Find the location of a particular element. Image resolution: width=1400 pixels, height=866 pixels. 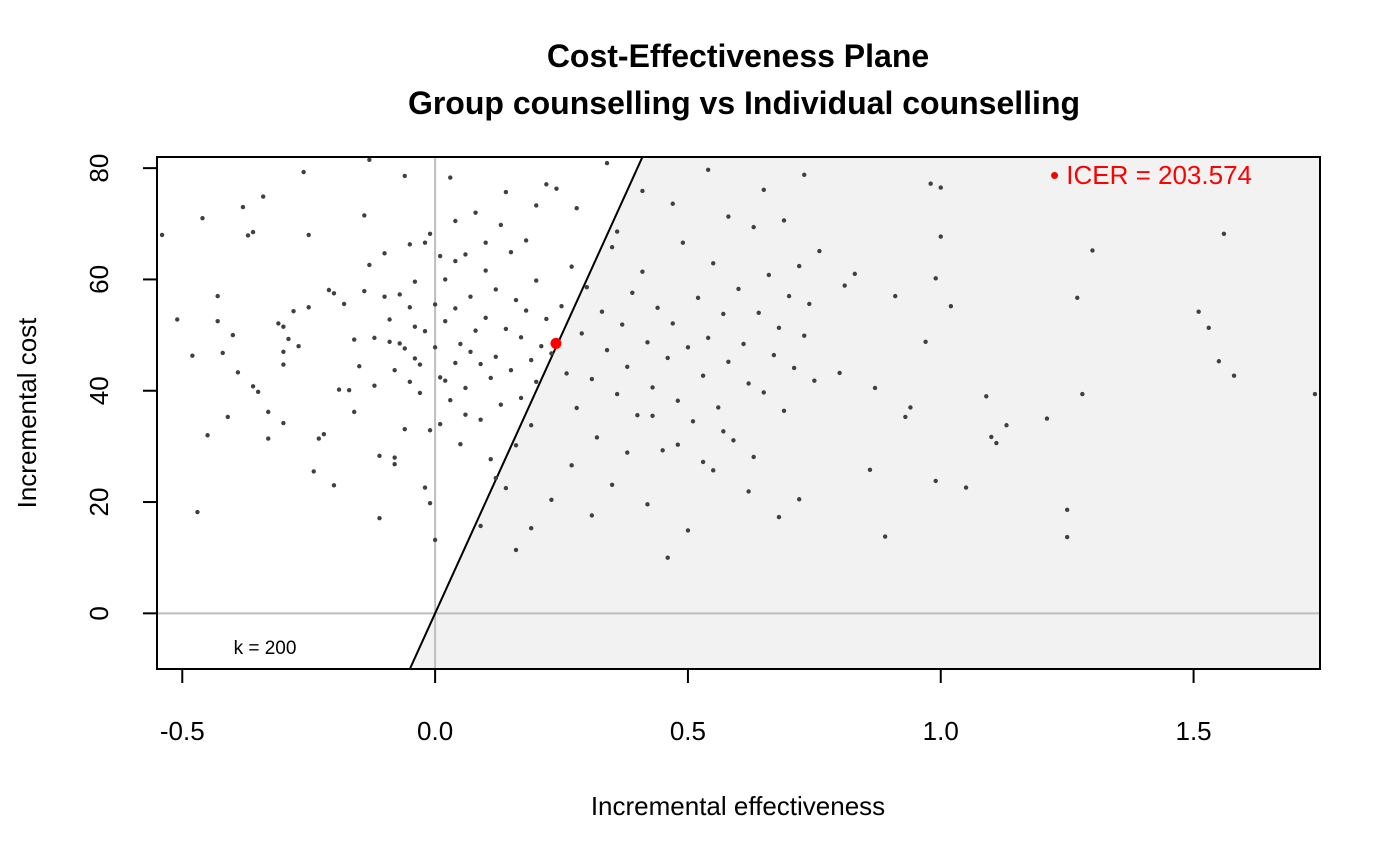

y-axis: 0 20 40 60 80 is located at coordinates (121, 387).